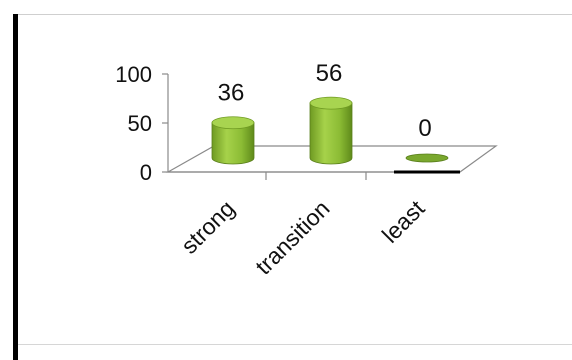 The height and width of the screenshot is (360, 572). I want to click on bar-least, so click(427, 158).